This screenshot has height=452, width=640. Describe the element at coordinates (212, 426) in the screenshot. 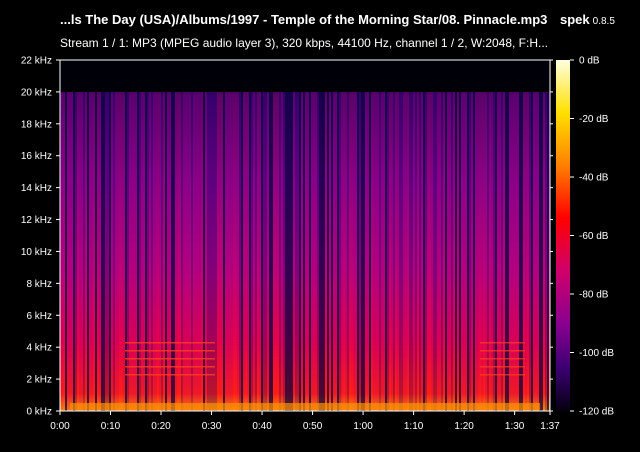

I see `time-tick-label: 0:30` at that location.